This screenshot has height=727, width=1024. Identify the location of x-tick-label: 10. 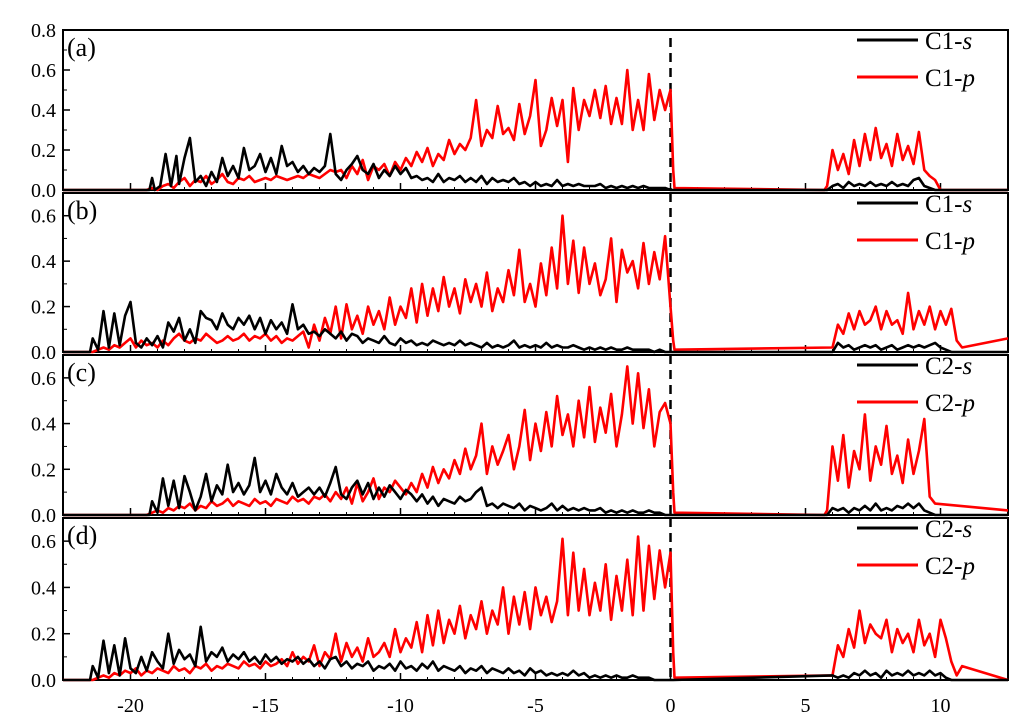
(941, 706).